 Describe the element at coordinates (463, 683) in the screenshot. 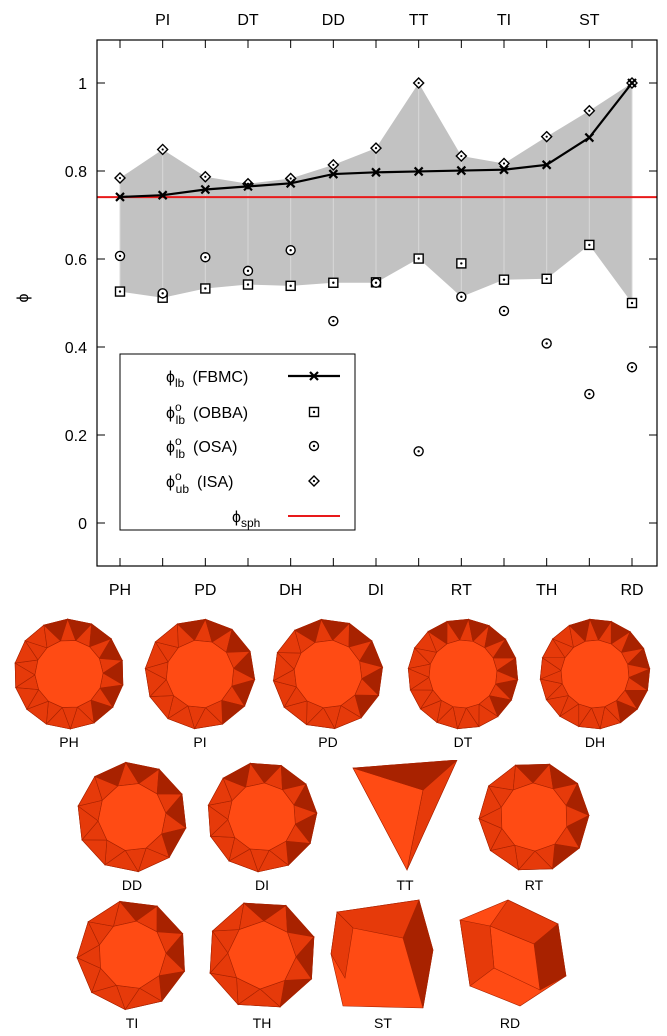

I see `polyhedron-dt: DT` at that location.